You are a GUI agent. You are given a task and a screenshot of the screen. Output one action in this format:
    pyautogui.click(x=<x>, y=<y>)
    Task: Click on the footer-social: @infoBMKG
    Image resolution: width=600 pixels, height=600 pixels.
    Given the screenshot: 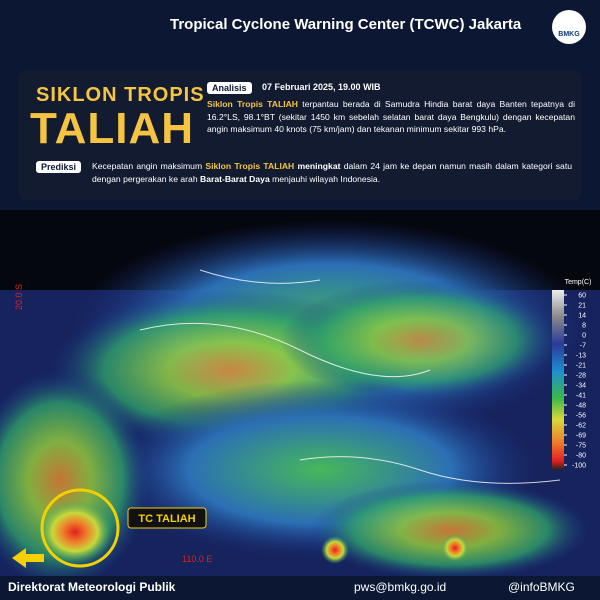 What is the action you would take?
    pyautogui.click(x=541, y=587)
    